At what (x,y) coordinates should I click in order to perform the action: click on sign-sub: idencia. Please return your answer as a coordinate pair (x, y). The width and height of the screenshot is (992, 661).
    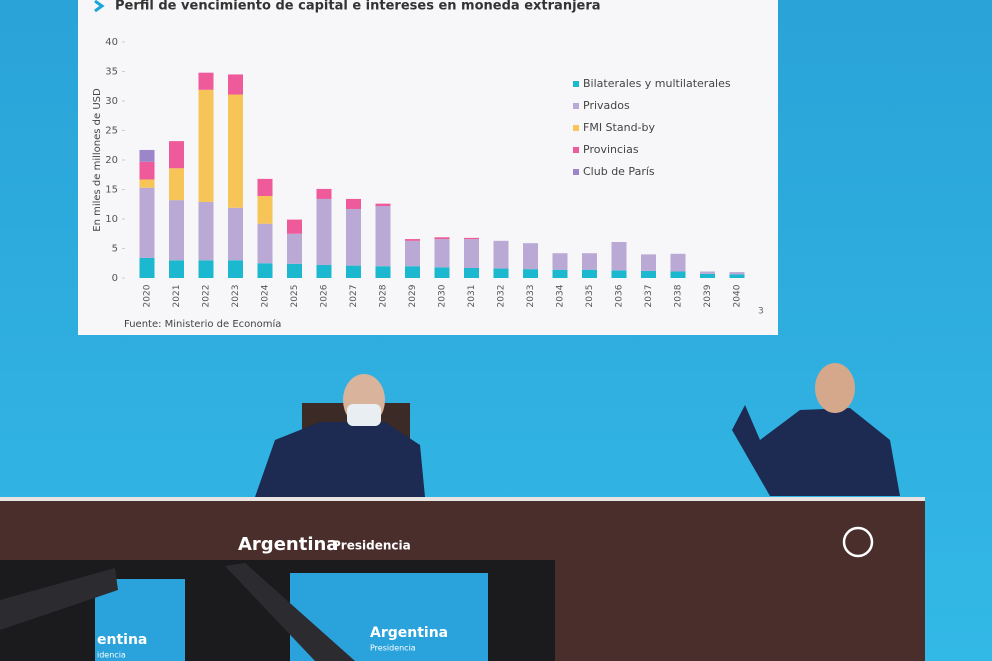
    Looking at the image, I should click on (111, 655).